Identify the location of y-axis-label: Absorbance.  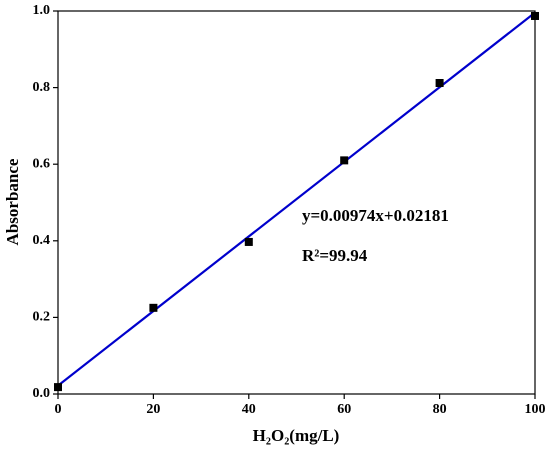
(12, 201).